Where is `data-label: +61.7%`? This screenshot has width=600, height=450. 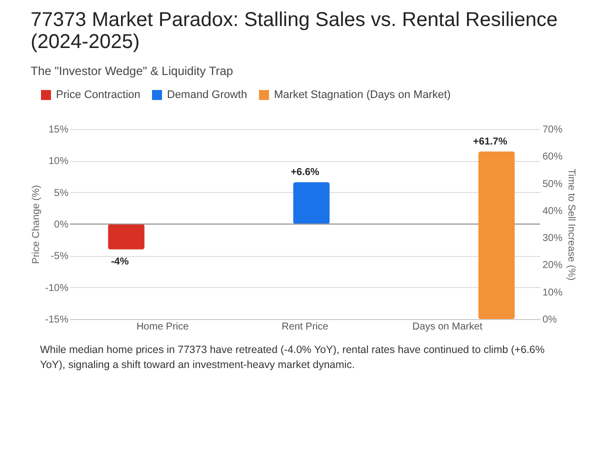 data-label: +61.7% is located at coordinates (490, 142).